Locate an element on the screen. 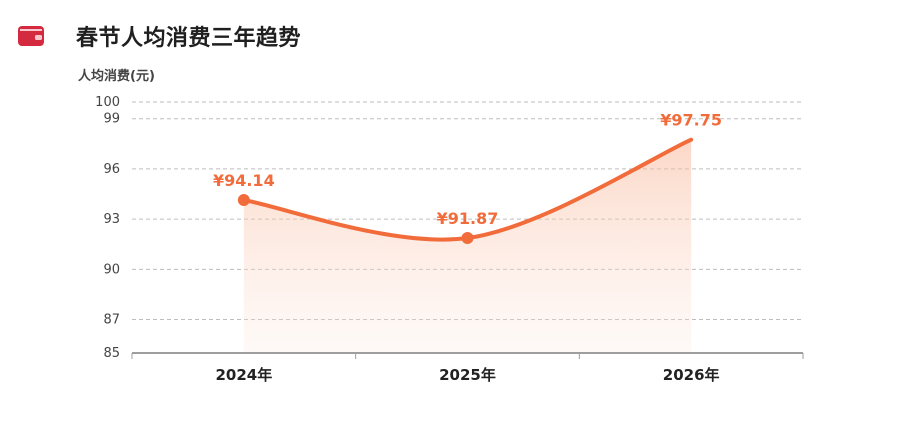  y-tick-label: 100 is located at coordinates (107, 102).